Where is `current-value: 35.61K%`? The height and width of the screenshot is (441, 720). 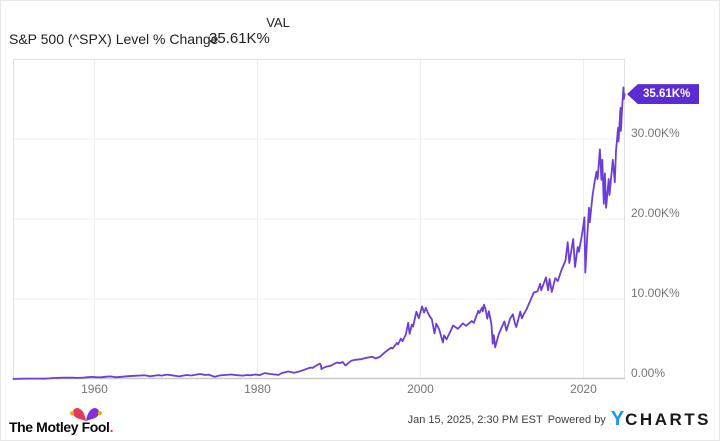 current-value: 35.61K% is located at coordinates (239, 38).